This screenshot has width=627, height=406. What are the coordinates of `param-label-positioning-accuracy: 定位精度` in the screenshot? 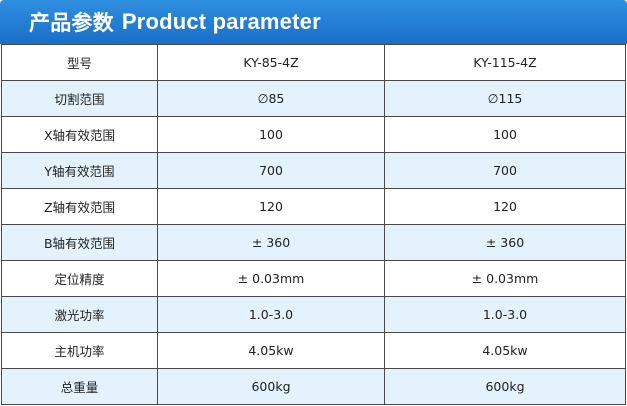 It's located at (79, 278).